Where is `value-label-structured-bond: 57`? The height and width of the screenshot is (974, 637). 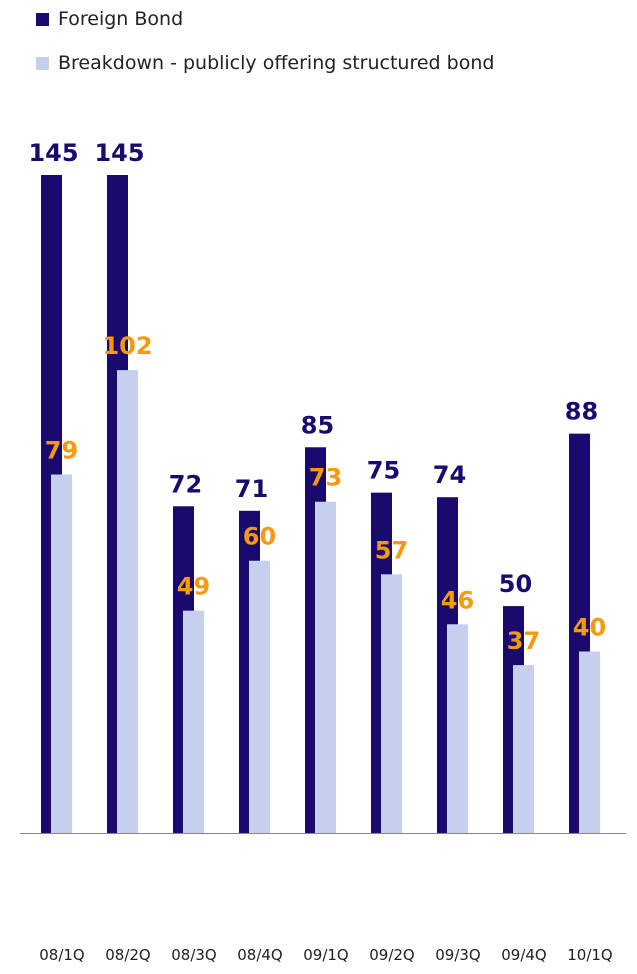
value-label-structured-bond: 57 is located at coordinates (391, 550).